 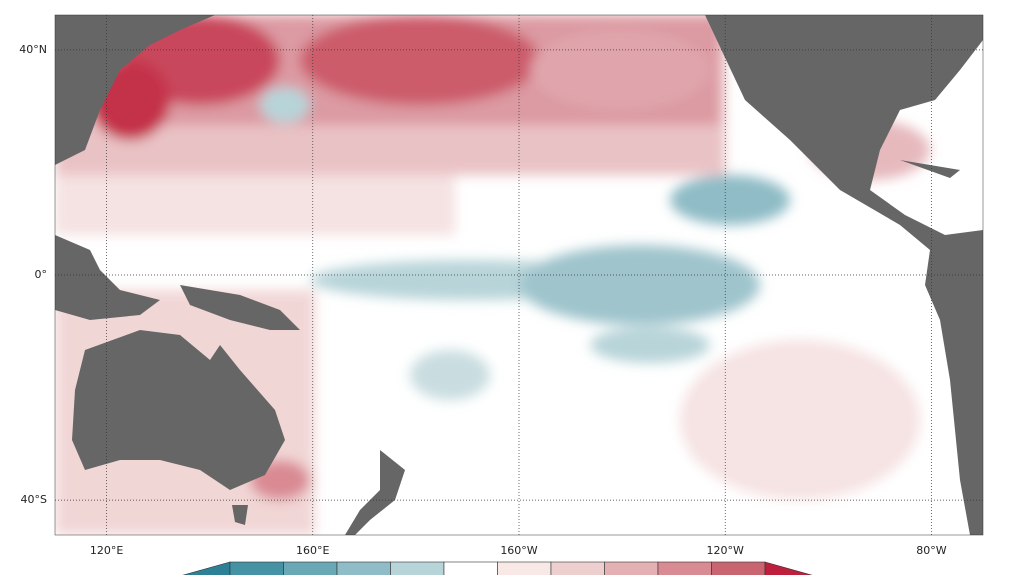 What do you see at coordinates (33, 49) in the screenshot?
I see `y-tick-label: 40°N` at bounding box center [33, 49].